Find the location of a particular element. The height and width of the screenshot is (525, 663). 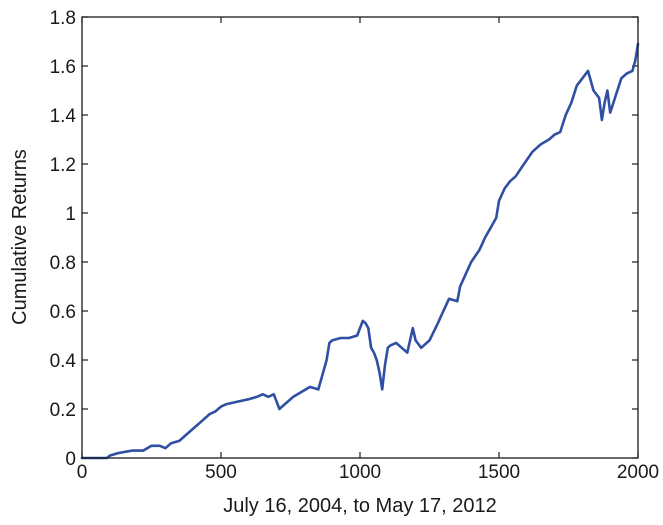

x-tick-label: 1500 is located at coordinates (499, 472).